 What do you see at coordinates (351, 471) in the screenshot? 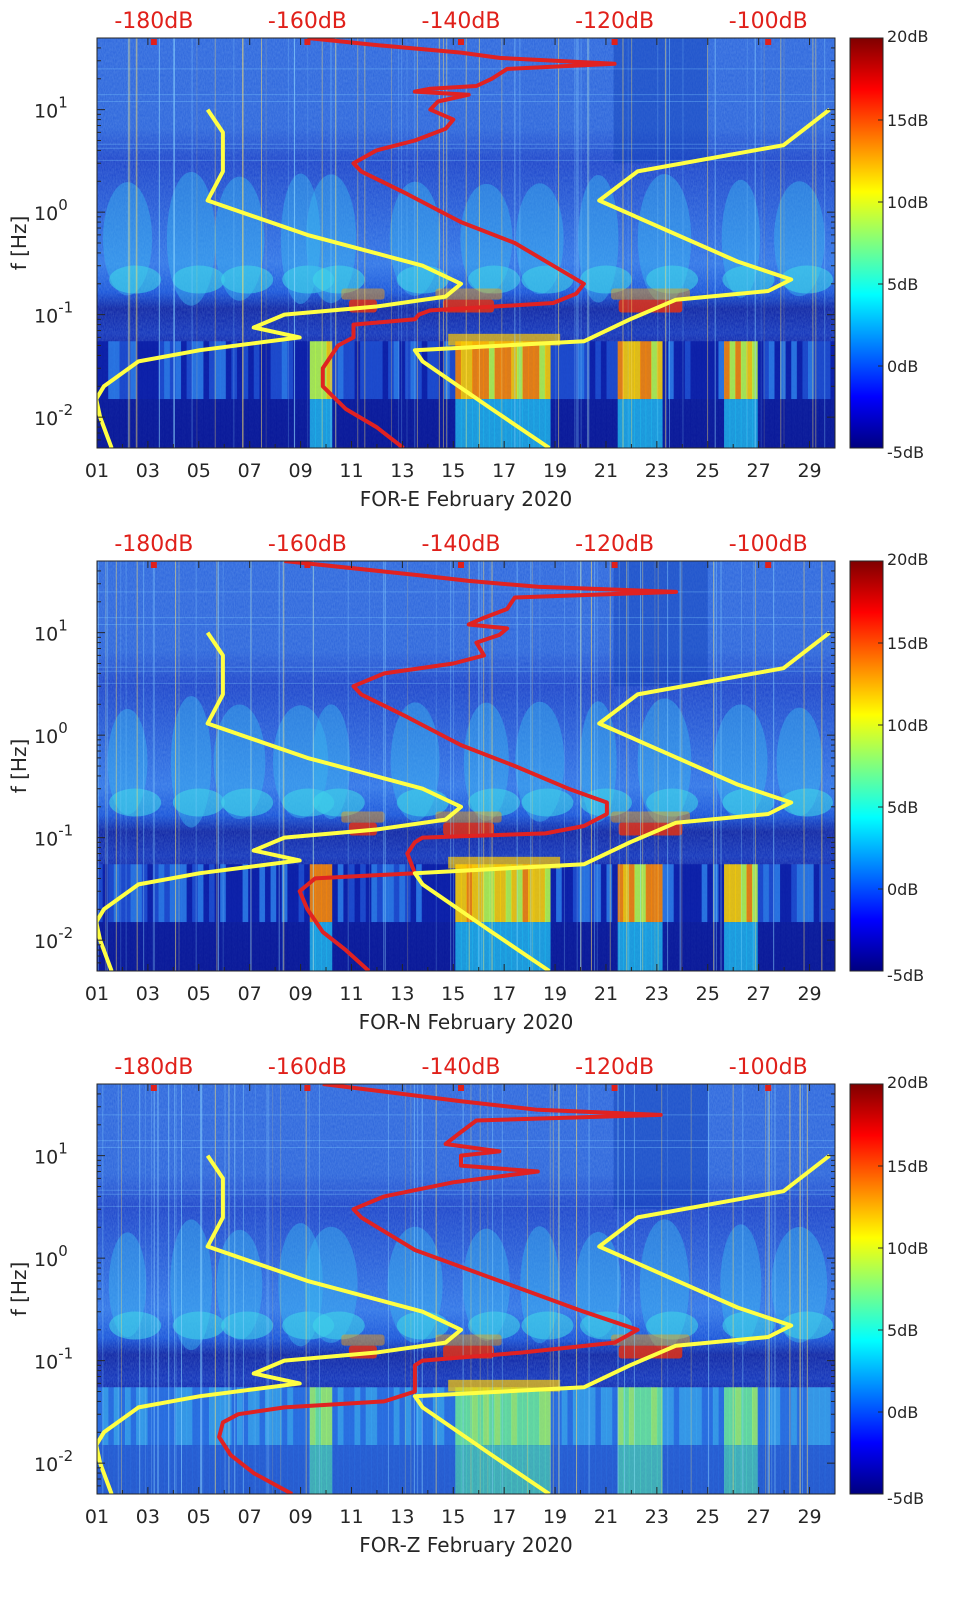
I see `x-tick-label: 11` at bounding box center [351, 471].